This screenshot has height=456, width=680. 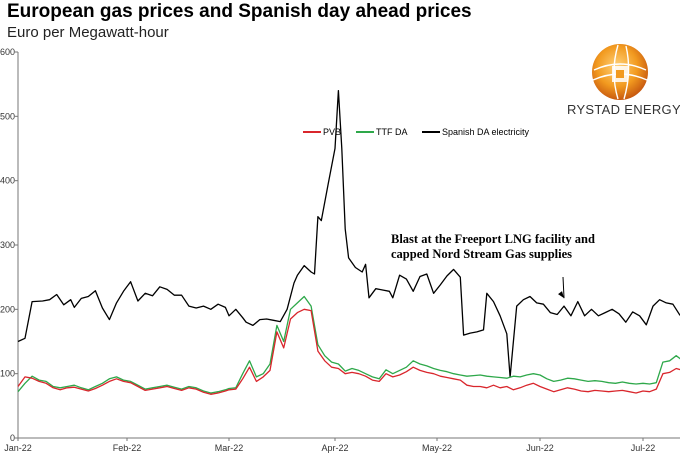 I want to click on legend-label-pvb: PVB, so click(x=332, y=132).